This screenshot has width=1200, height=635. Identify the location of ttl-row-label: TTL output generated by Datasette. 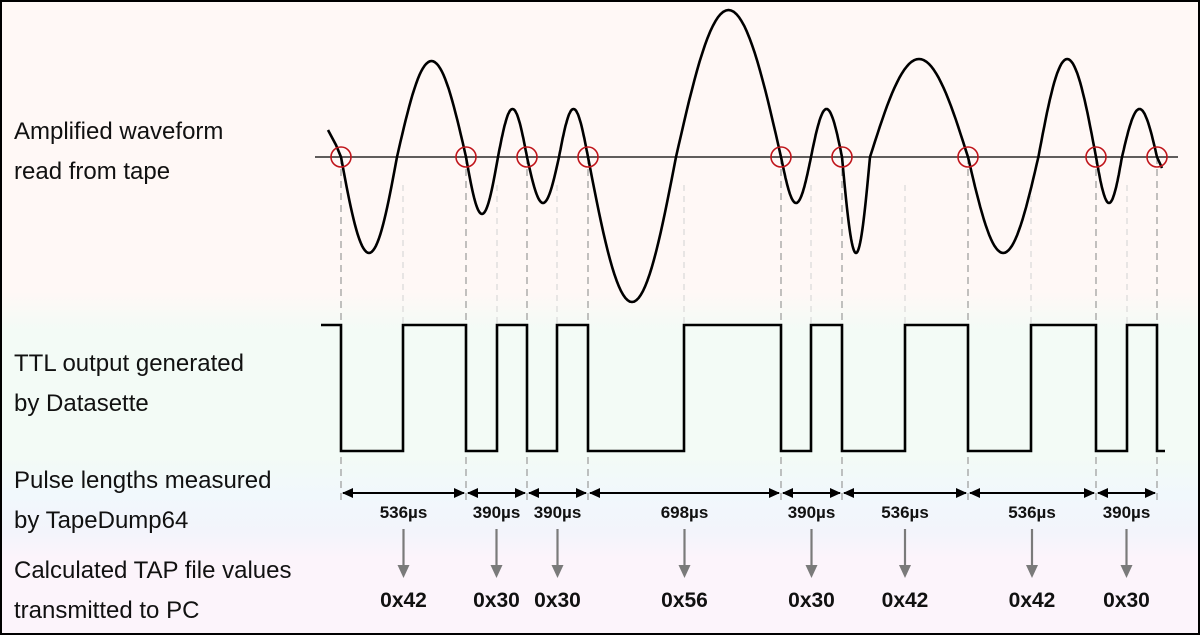
(129, 384).